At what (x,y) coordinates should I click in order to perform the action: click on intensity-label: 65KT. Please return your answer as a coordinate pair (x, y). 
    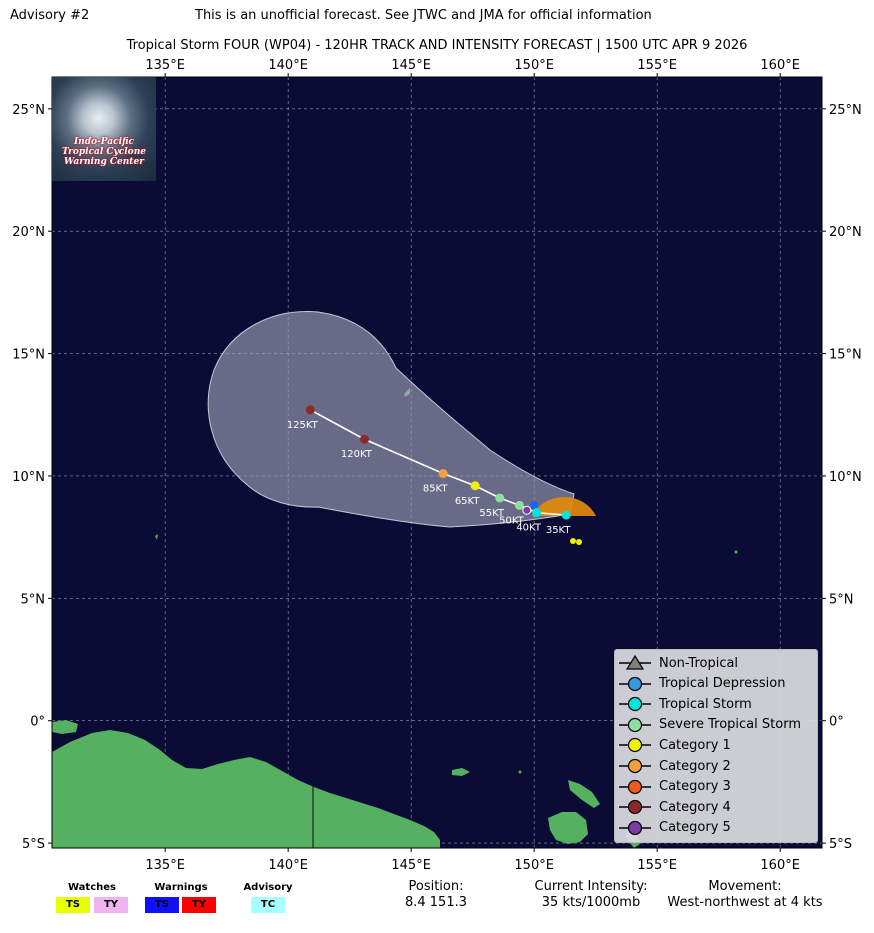
    Looking at the image, I should click on (468, 501).